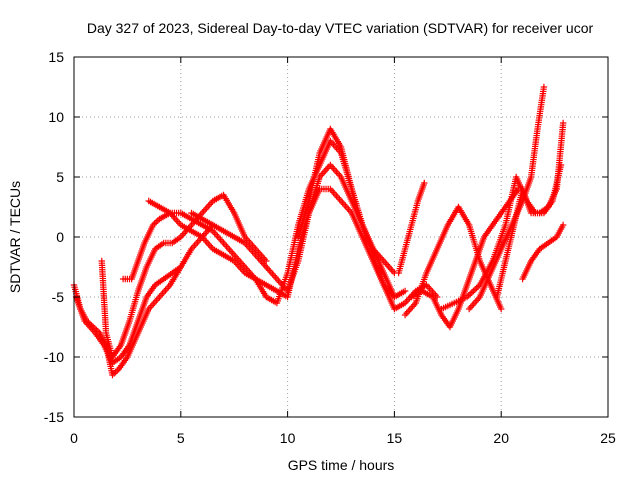  I want to click on y-axis-label: SDTVAR / TECUs, so click(15, 237).